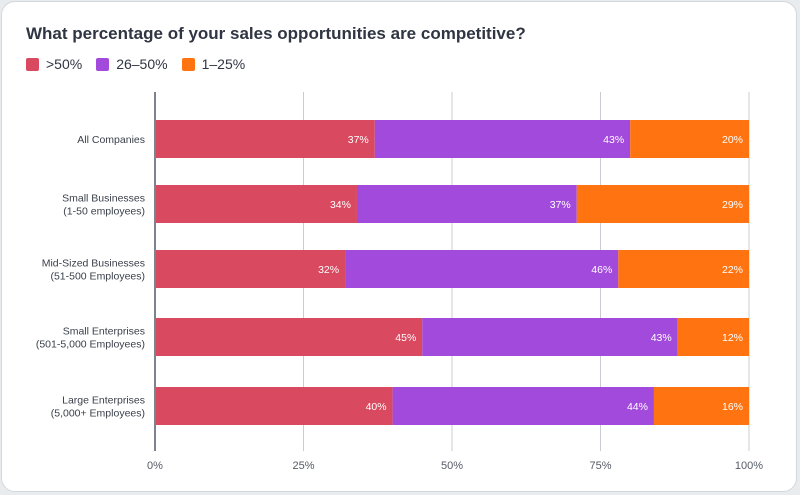  I want to click on bar-value-label: 34%, so click(340, 205).